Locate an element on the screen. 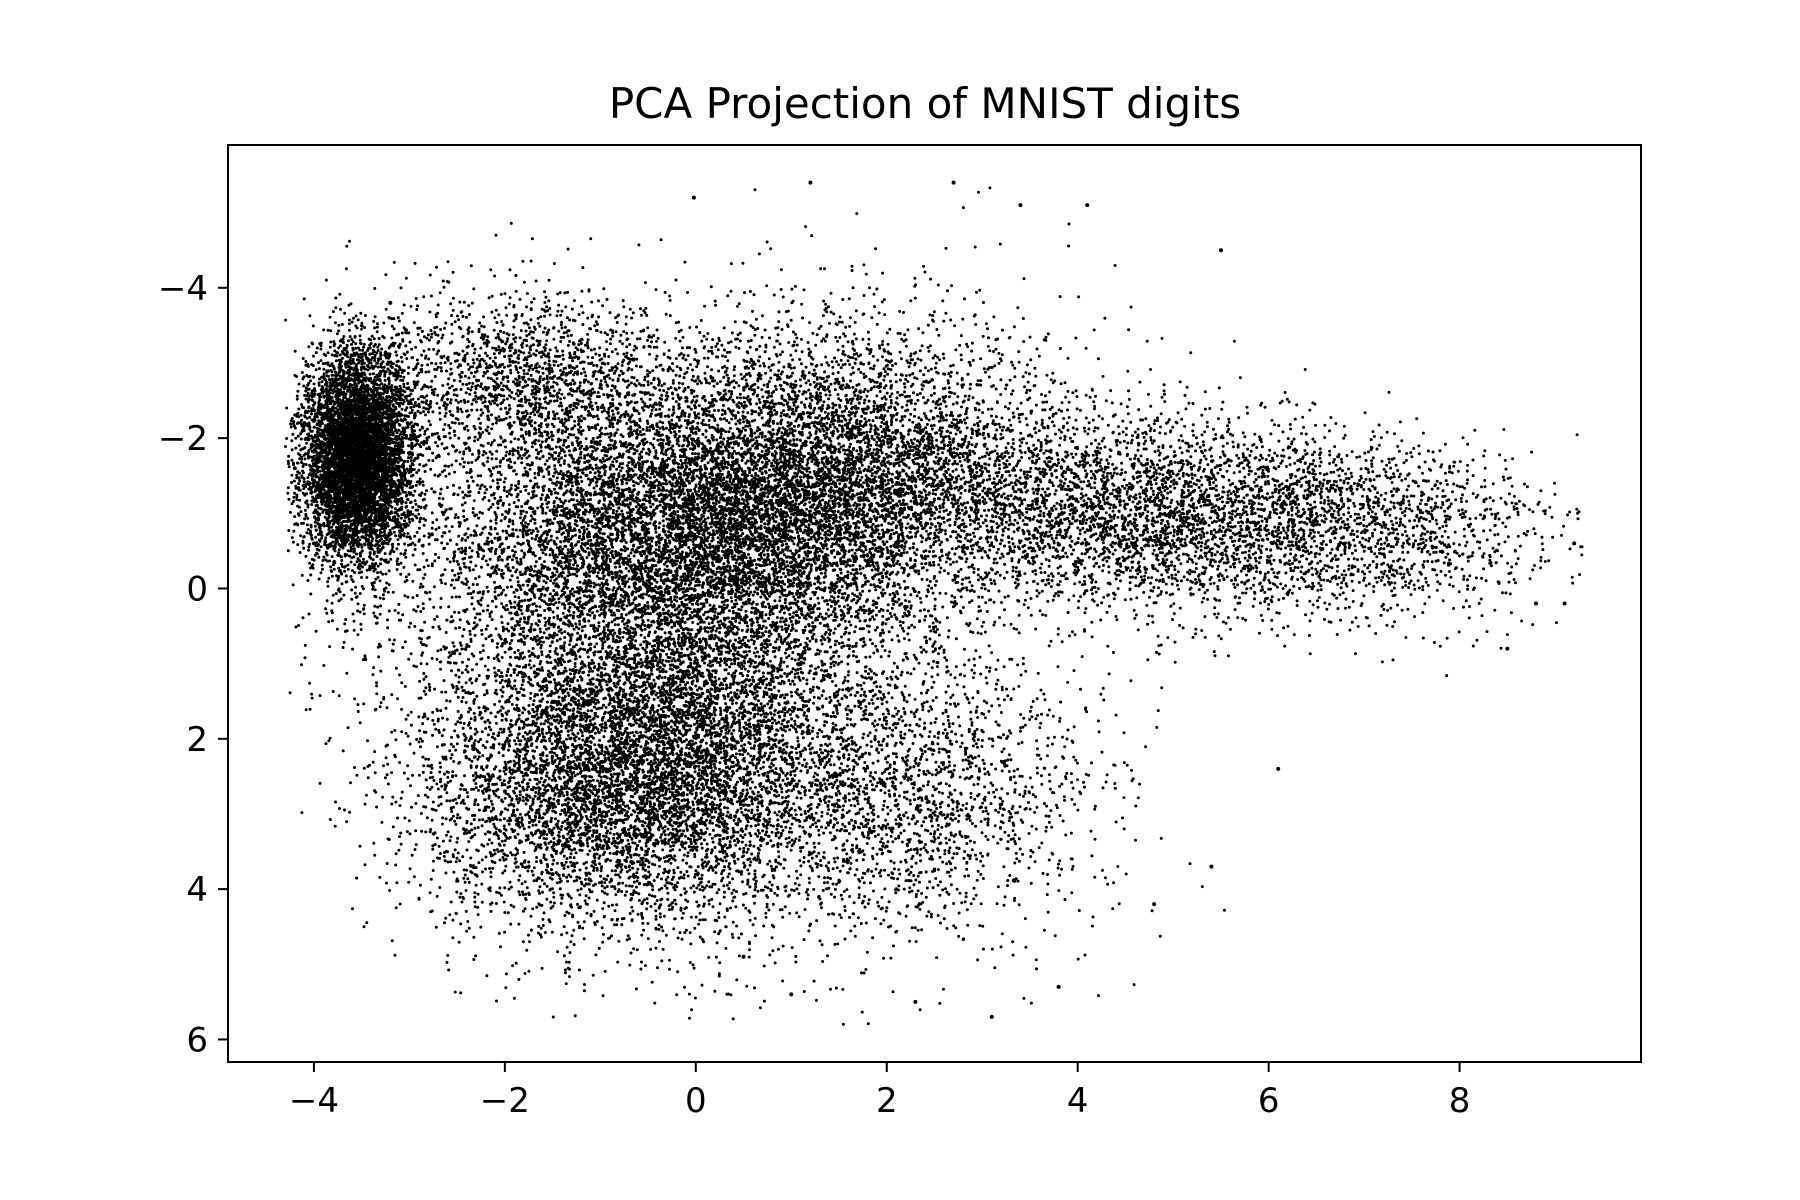  x-tick-label: 2 is located at coordinates (887, 1101).